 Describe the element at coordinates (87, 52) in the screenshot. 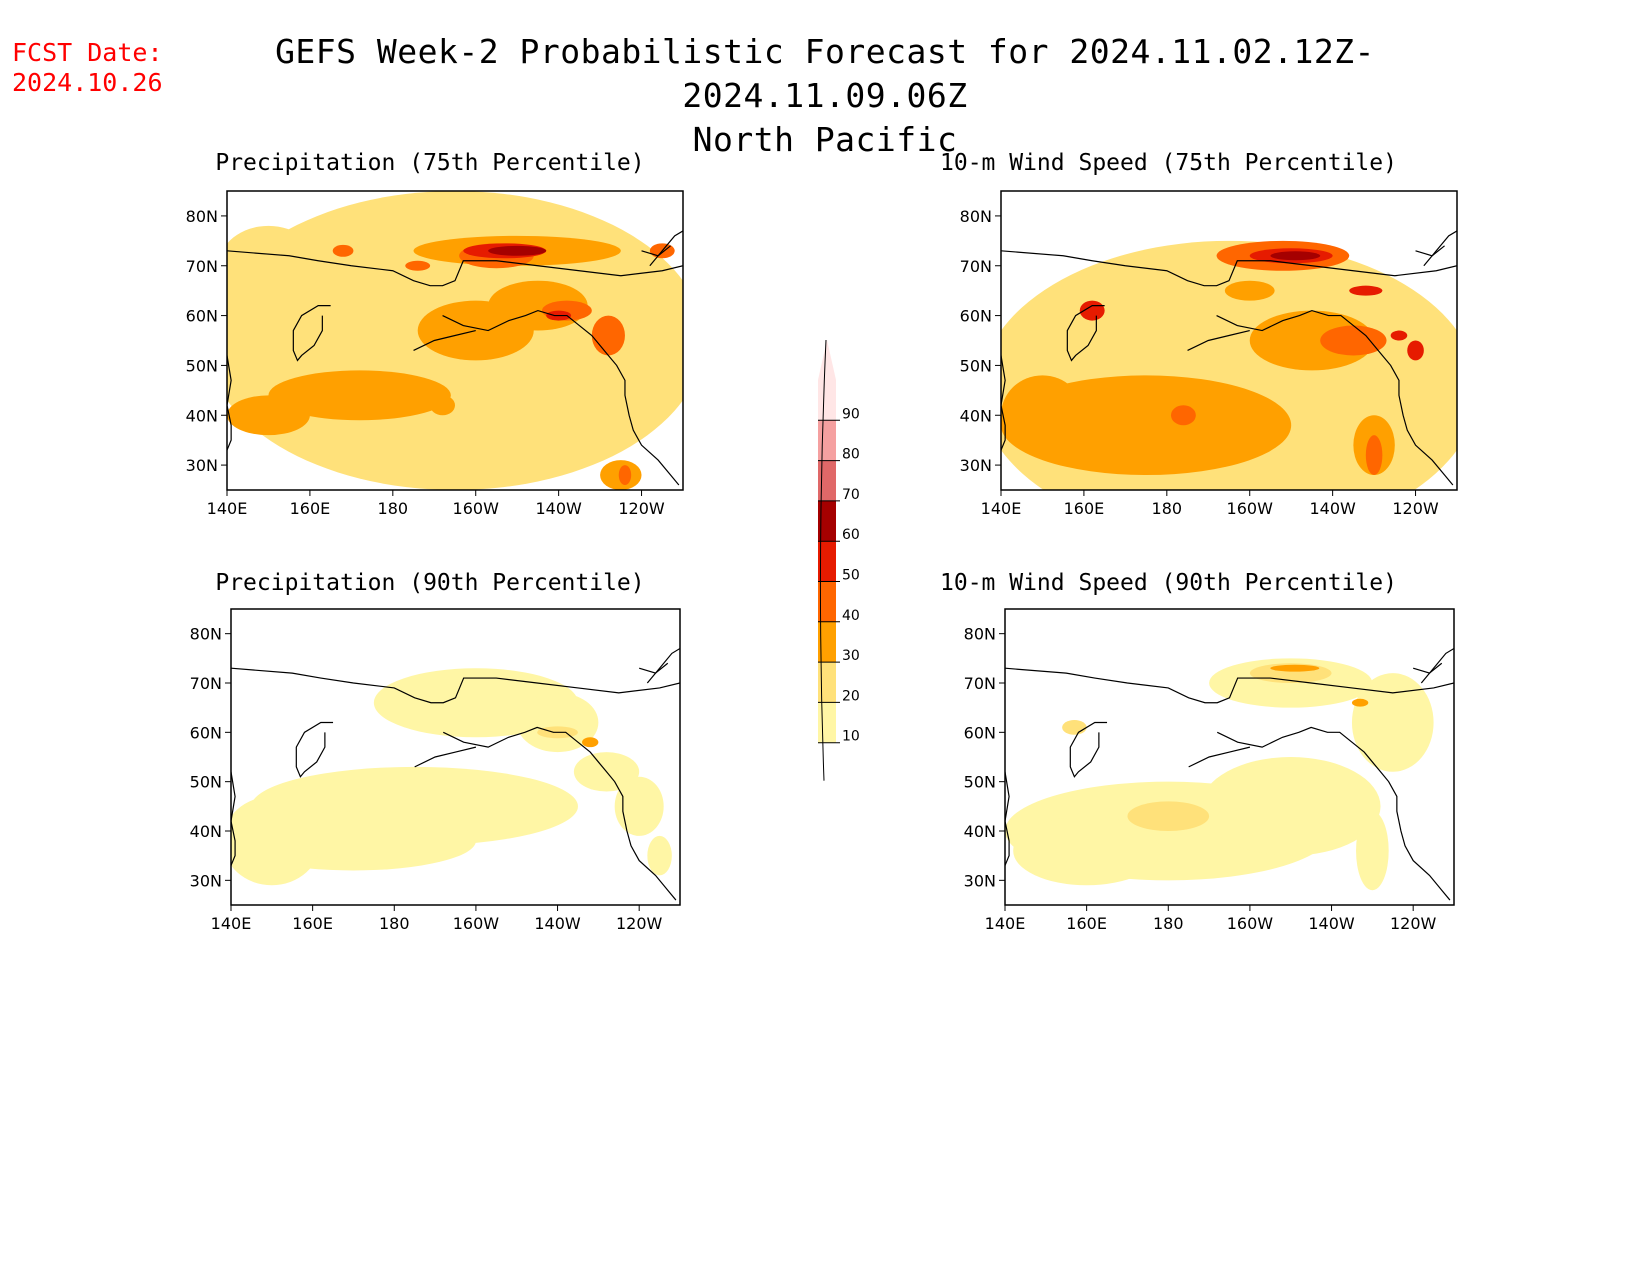

I see `forecast-date-label: FCST Date:` at that location.